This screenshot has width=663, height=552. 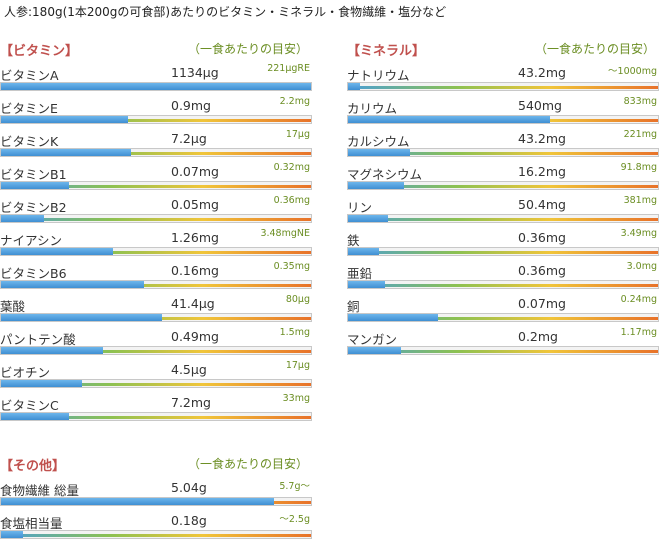 What do you see at coordinates (372, 339) in the screenshot?
I see `nutrient-name: マンガン` at bounding box center [372, 339].